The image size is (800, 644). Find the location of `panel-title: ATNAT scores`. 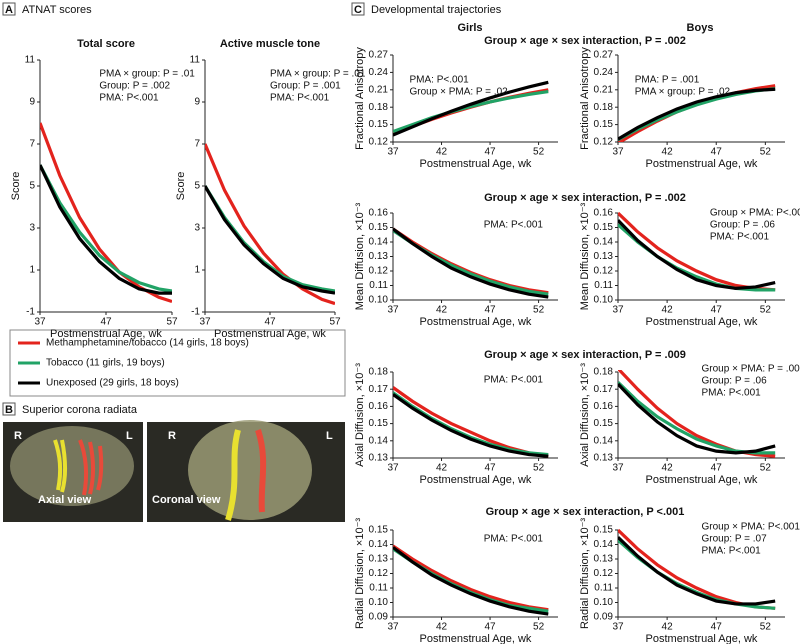

panel-title: ATNAT scores is located at coordinates (57, 10).